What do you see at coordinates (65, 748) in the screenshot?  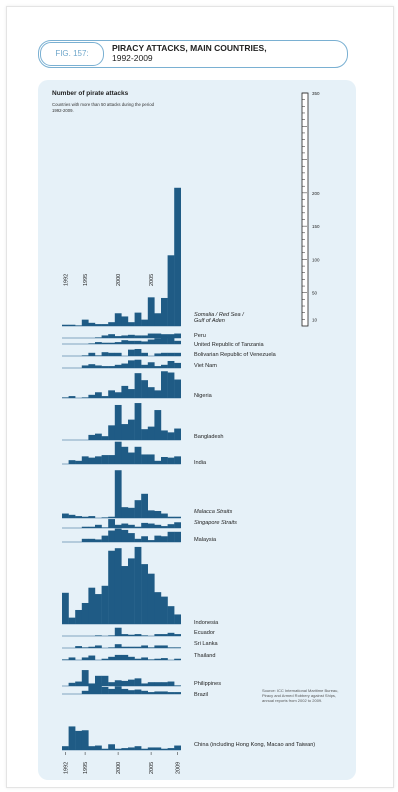 I see `bar-17-1992` at bounding box center [65, 748].